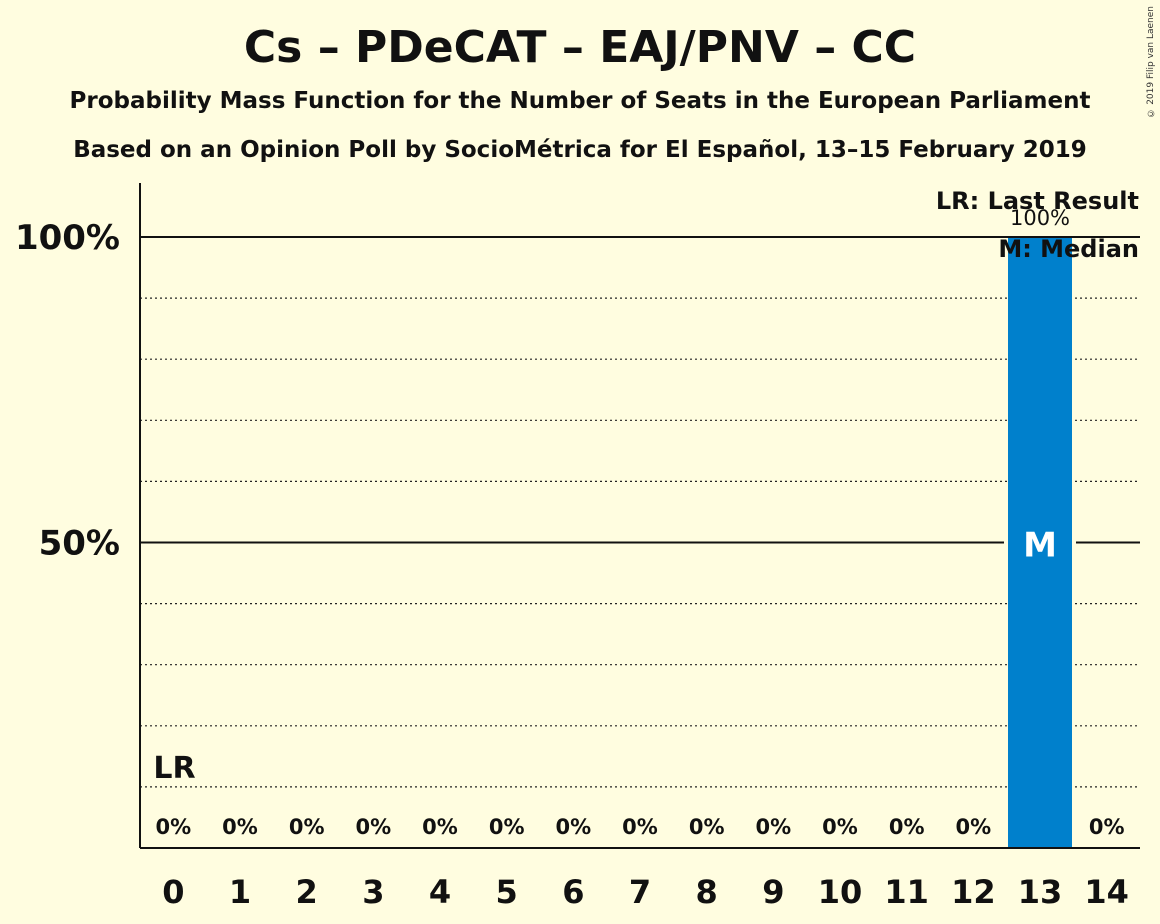  What do you see at coordinates (174, 768) in the screenshot?
I see `last-result-marker: LR` at bounding box center [174, 768].